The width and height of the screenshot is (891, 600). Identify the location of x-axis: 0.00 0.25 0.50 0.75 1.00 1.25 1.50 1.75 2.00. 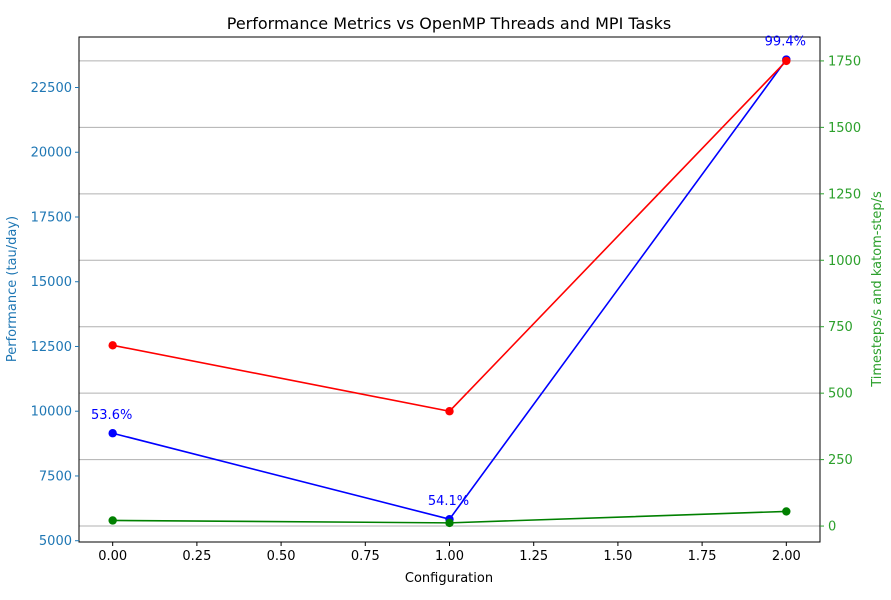
(449, 553).